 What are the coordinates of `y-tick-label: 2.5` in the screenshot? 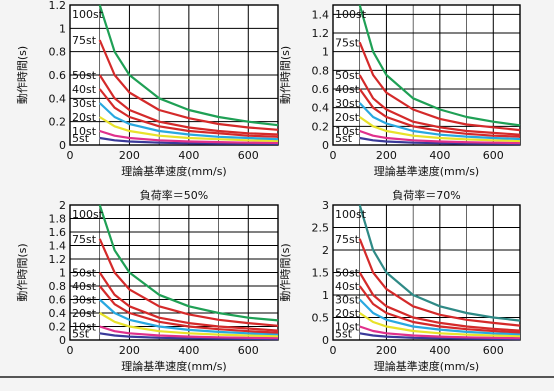 It's located at (321, 228).